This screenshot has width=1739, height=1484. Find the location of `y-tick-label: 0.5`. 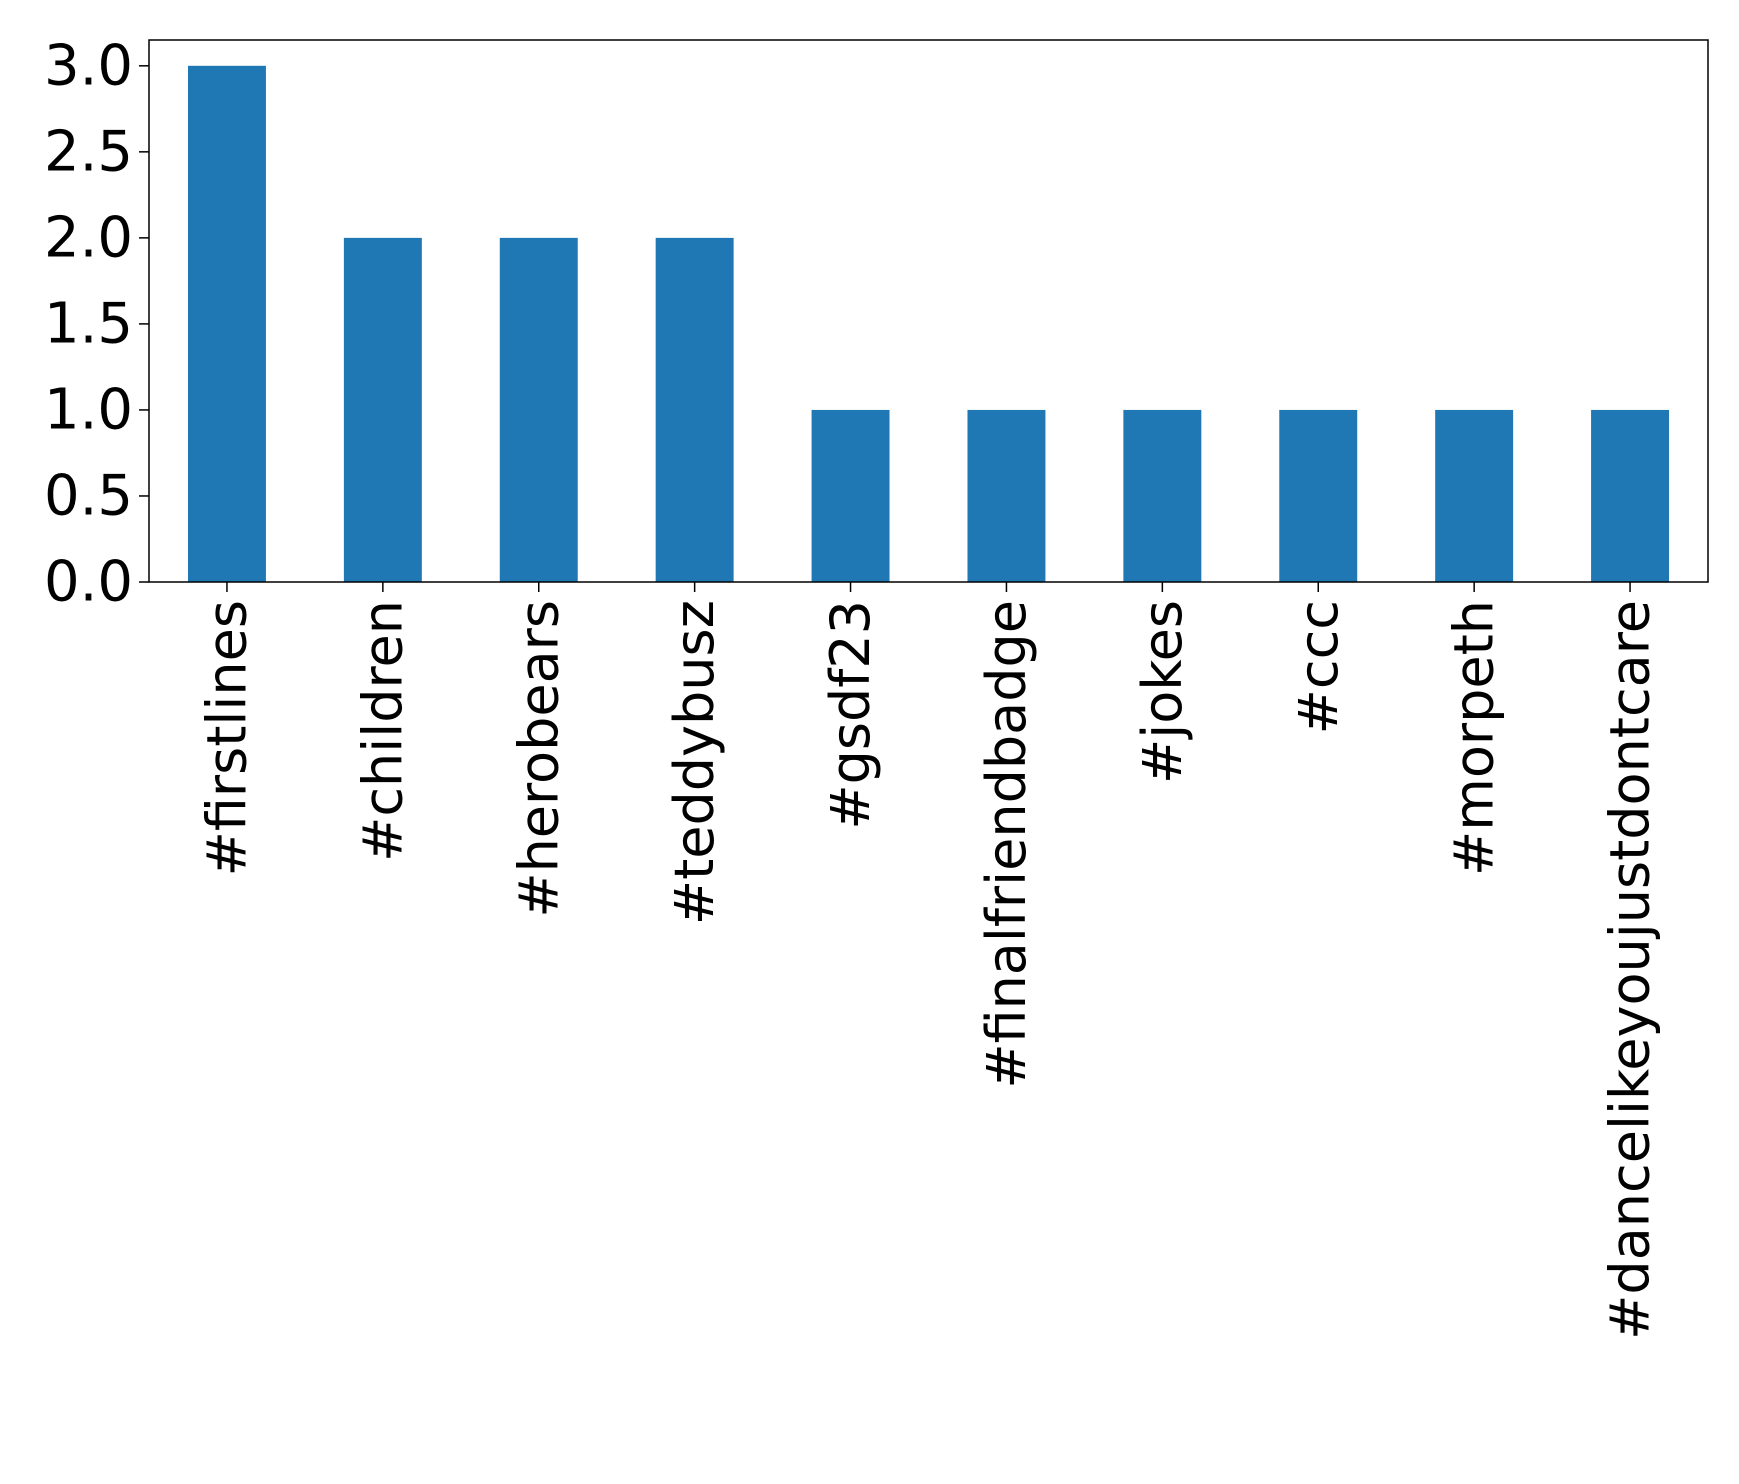

y-tick-label: 0.5 is located at coordinates (88, 495).